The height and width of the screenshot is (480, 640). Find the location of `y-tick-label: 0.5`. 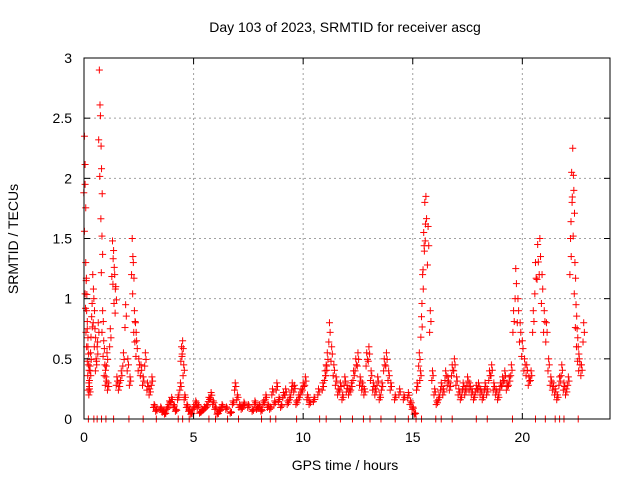

y-tick-label: 0.5 is located at coordinates (63, 359).